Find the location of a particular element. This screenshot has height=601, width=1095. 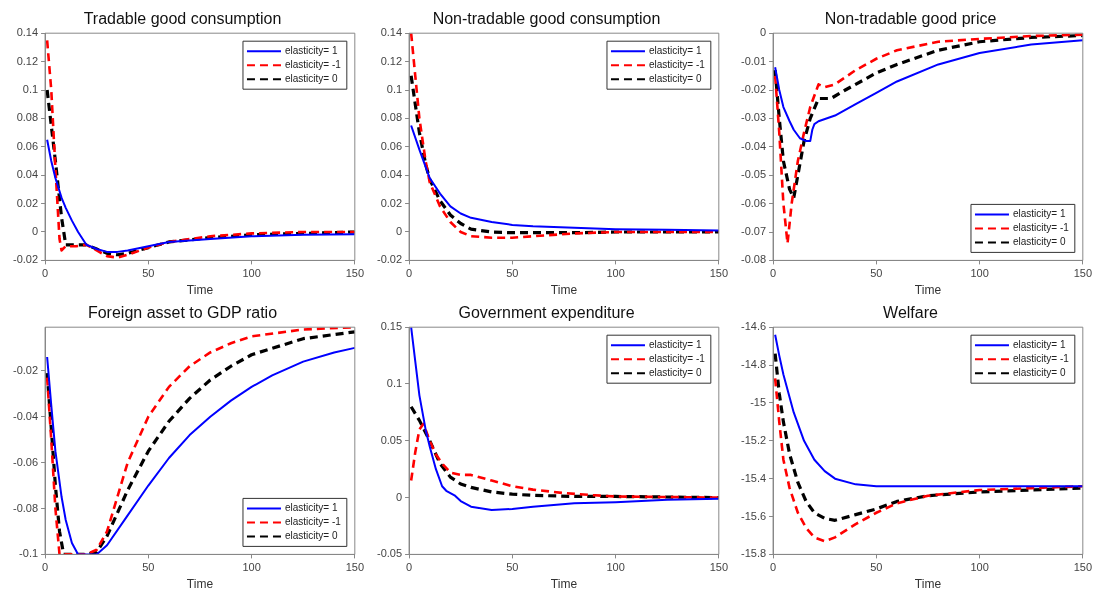

y-tick-label: 0.15 is located at coordinates (391, 326).